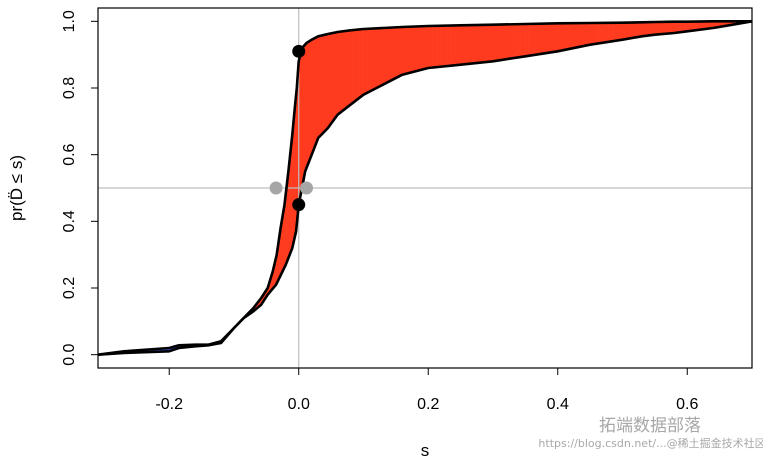 This screenshot has width=763, height=465. What do you see at coordinates (650, 443) in the screenshot?
I see `watermark-line2: https://blog.csdn.net/...@稀土掘金技术社区` at bounding box center [650, 443].